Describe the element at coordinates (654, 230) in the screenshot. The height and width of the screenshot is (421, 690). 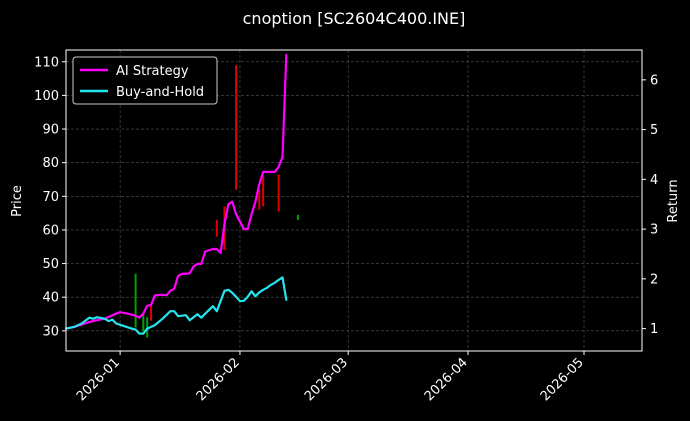
I see `y2-tick-label-3: 3` at that location.